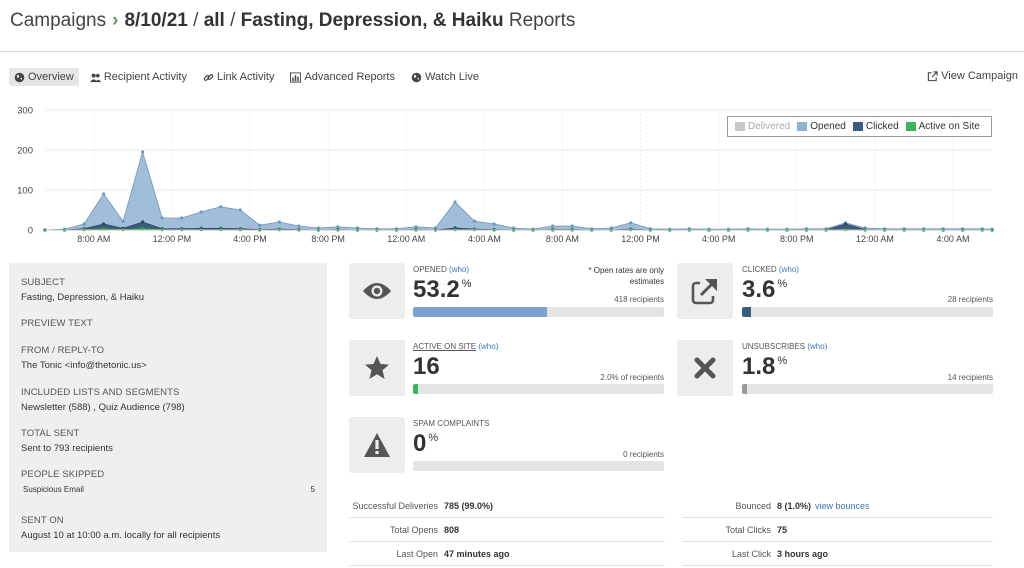  What do you see at coordinates (349, 77) in the screenshot?
I see `tab-advanced-reports-label: Advanced Reports` at bounding box center [349, 77].